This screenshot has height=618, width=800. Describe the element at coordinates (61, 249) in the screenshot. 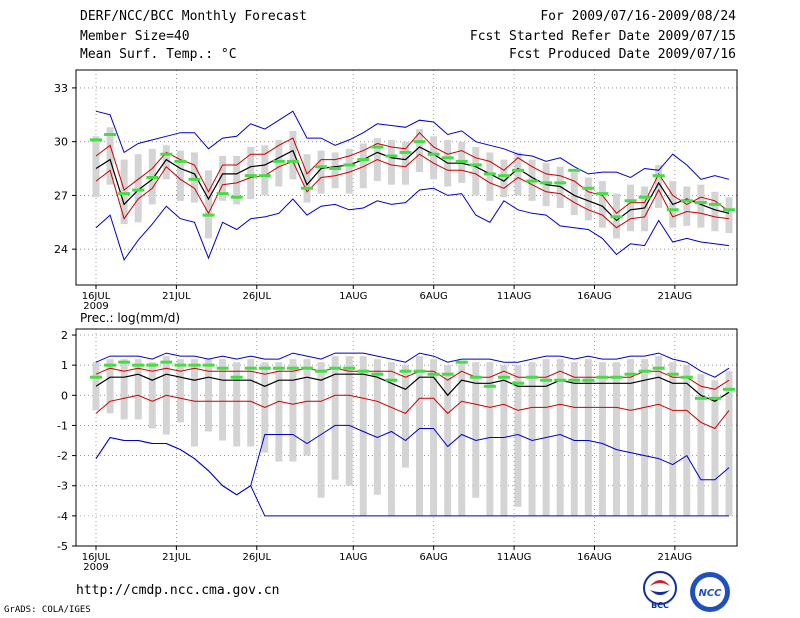

I see `temp-ytick-label: 24` at that location.